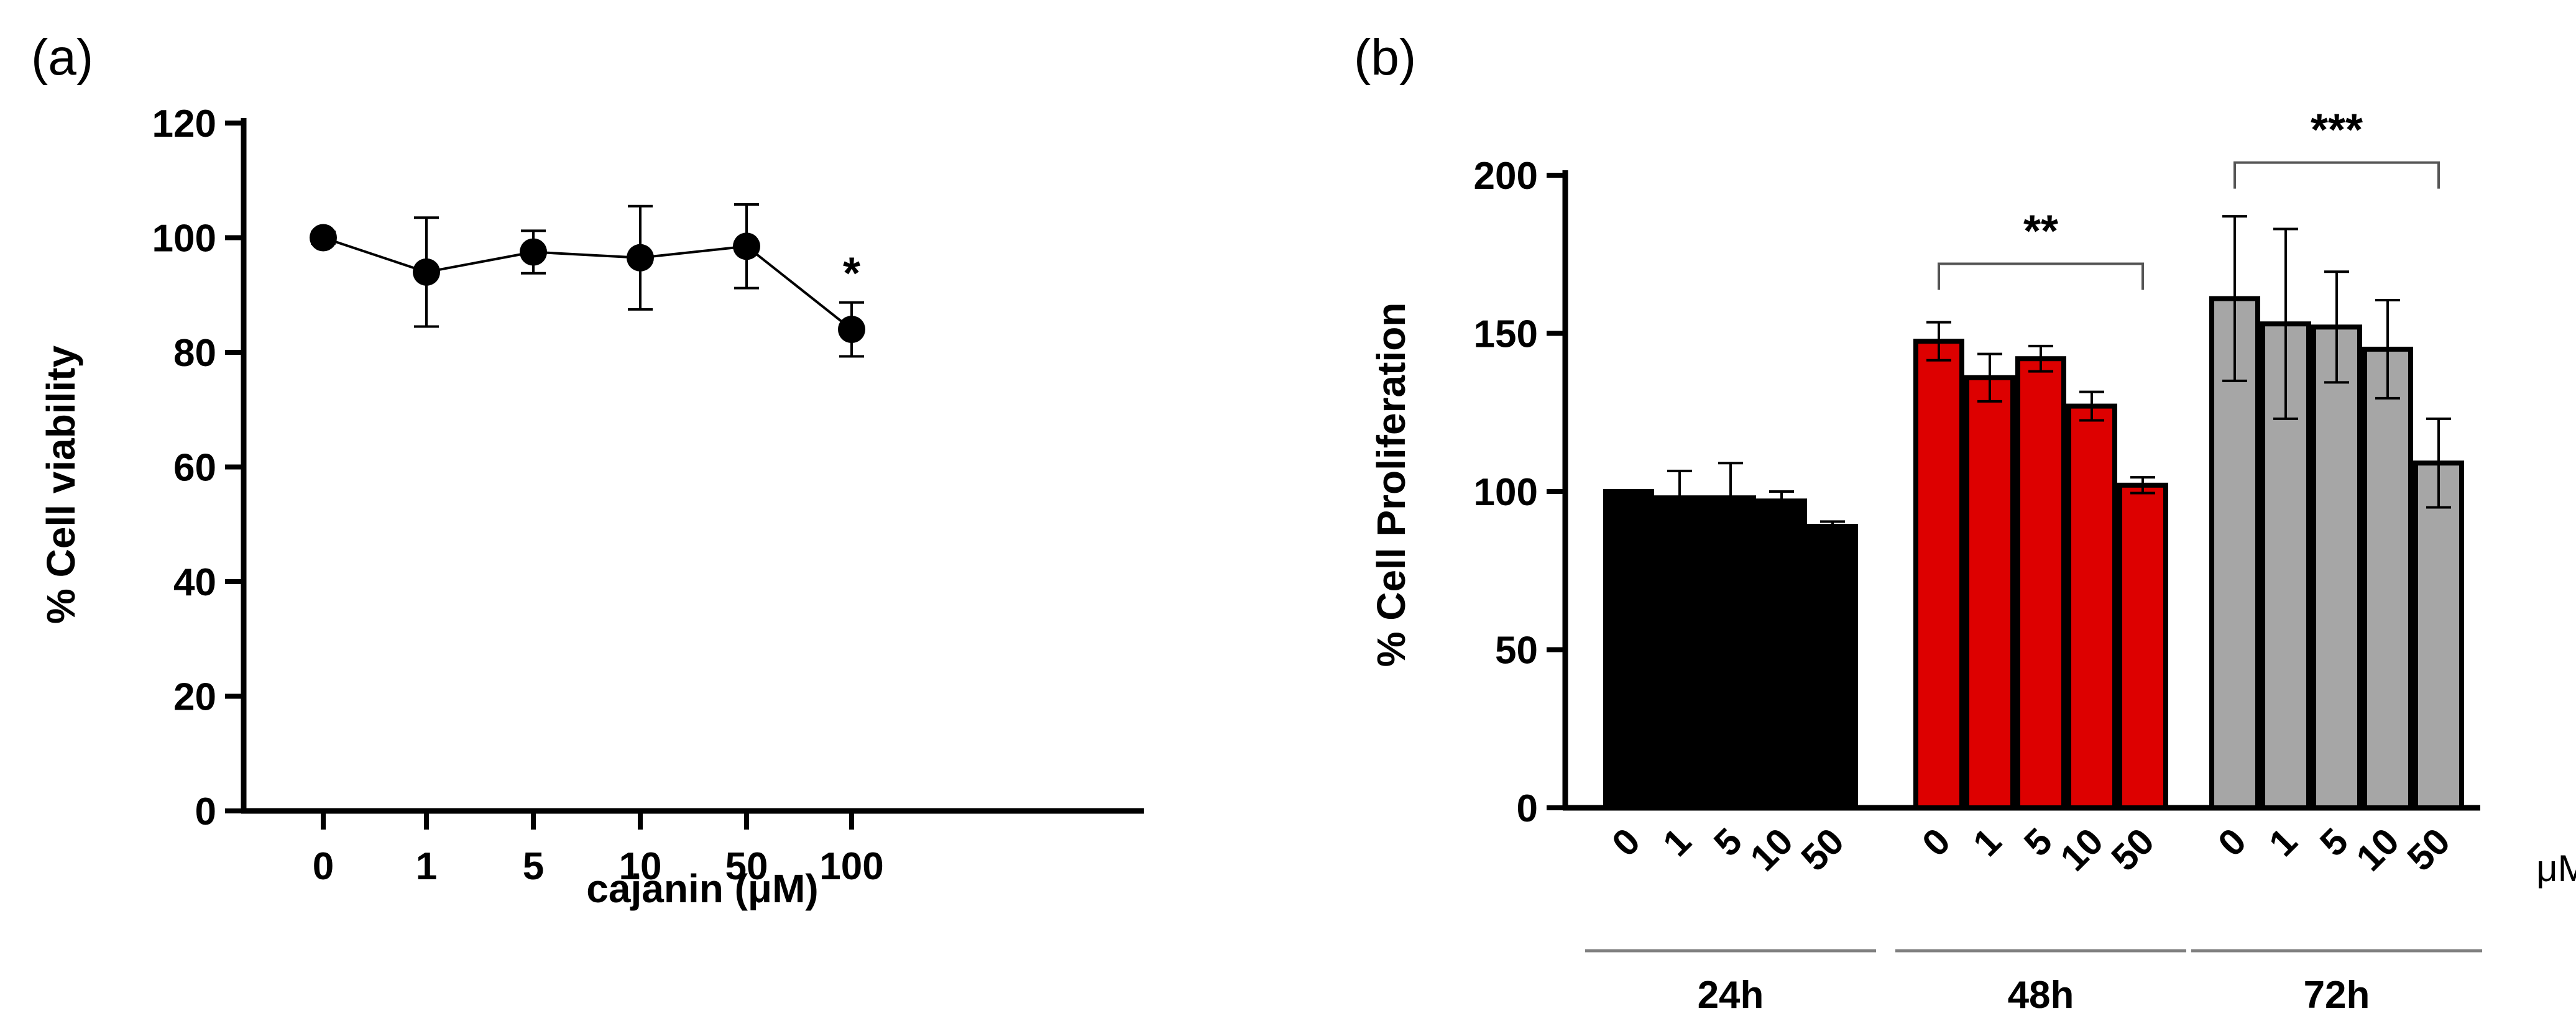 This screenshot has width=2576, height=1034. Describe the element at coordinates (1527, 808) in the screenshot. I see `panel-b-y-tick-label: 0` at that location.